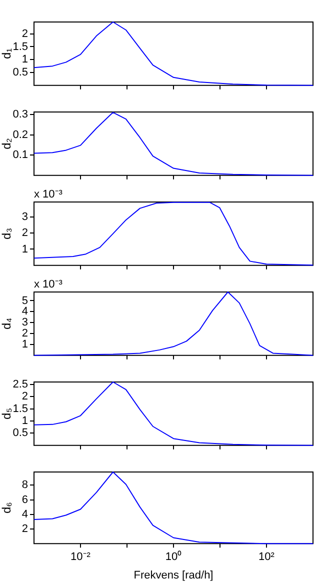 Image resolution: width=335 pixels, height=586 pixels. What do you see at coordinates (25, 500) in the screenshot?
I see `y-tick-label: 6` at bounding box center [25, 500].